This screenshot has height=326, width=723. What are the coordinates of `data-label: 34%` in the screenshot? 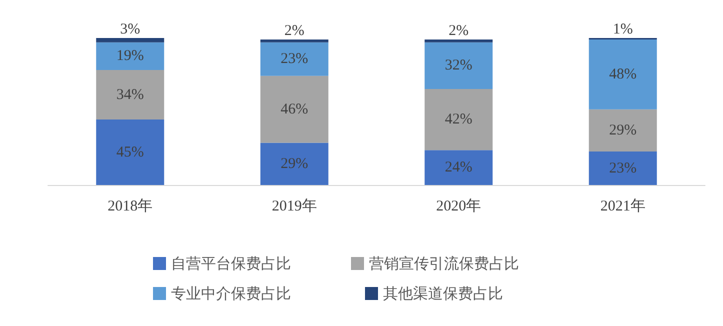 It's located at (130, 94).